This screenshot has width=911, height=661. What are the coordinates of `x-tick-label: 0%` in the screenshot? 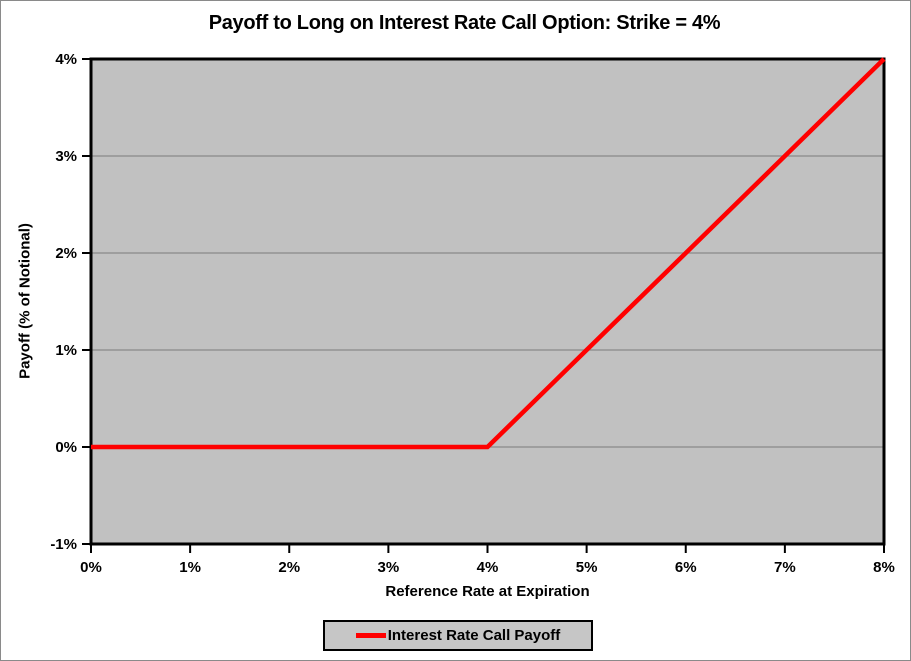 It's located at (91, 567).